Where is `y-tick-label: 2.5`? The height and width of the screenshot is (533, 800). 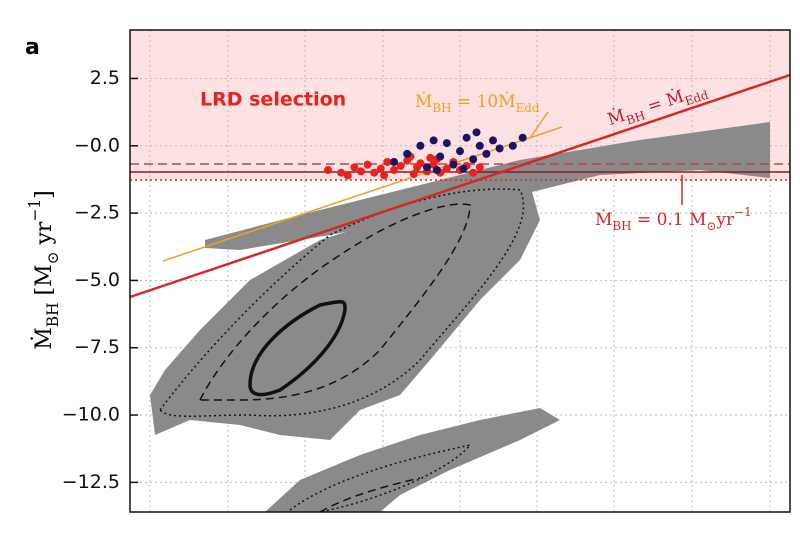
y-tick-label: 2.5 is located at coordinates (105, 78).